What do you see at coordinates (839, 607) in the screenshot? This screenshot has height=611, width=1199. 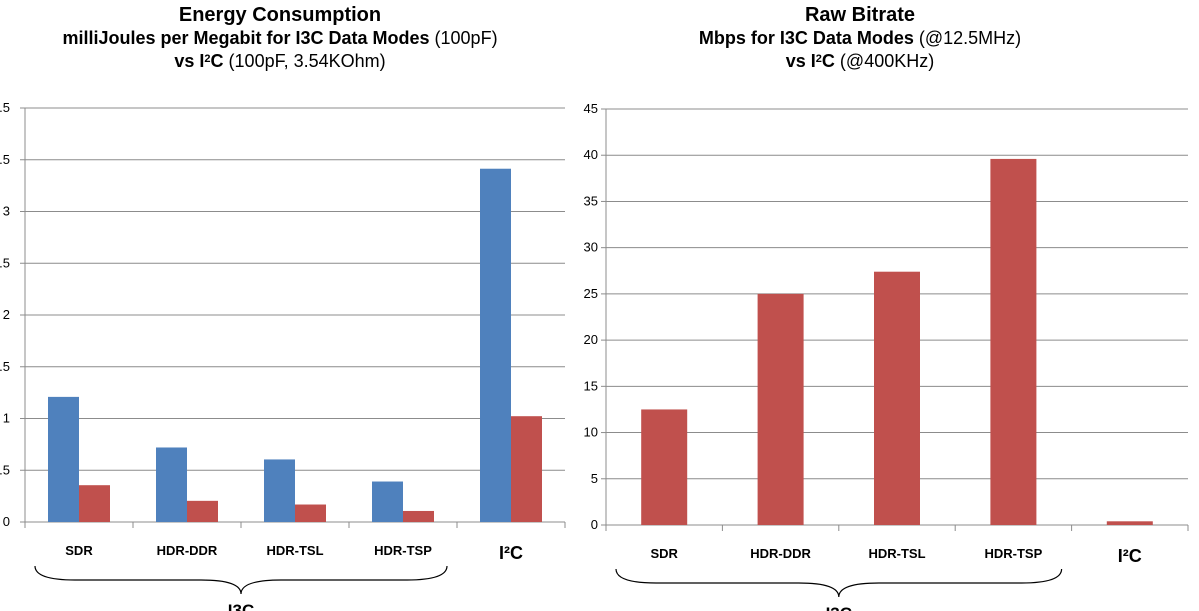 I see `bitrate-group-label: I3C` at bounding box center [839, 607].